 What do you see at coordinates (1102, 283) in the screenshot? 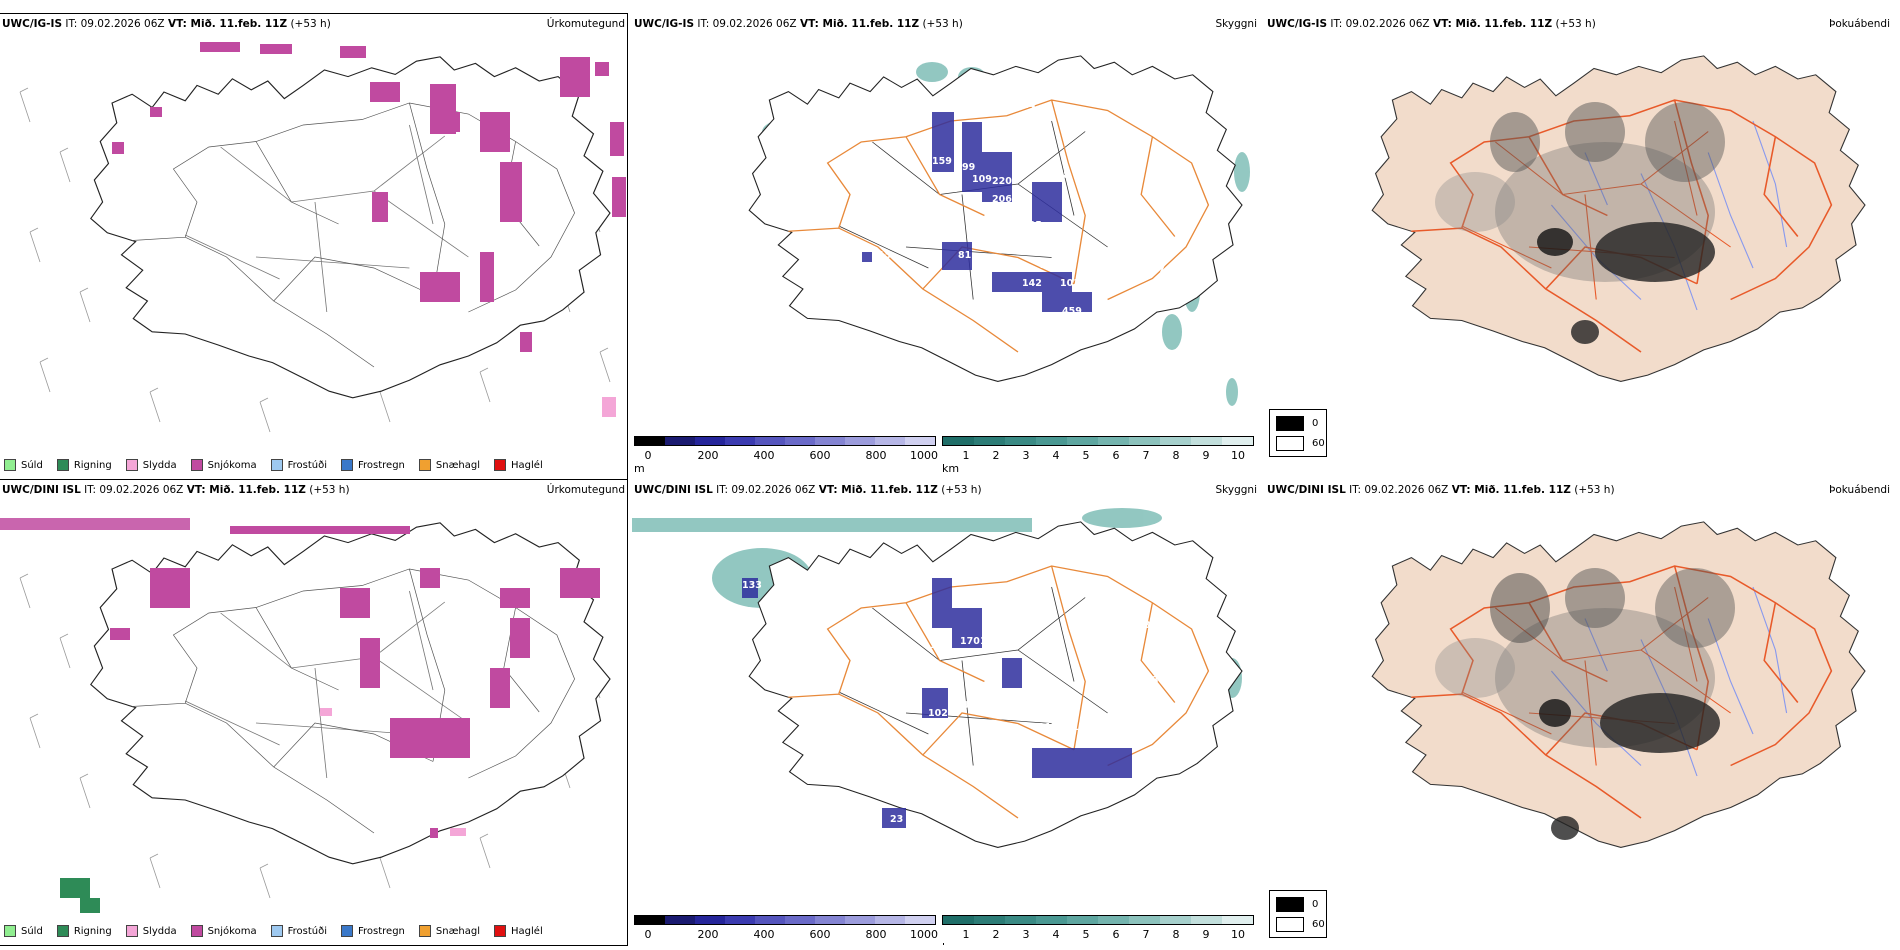
I see `svg-text: 151` at bounding box center [1102, 283].